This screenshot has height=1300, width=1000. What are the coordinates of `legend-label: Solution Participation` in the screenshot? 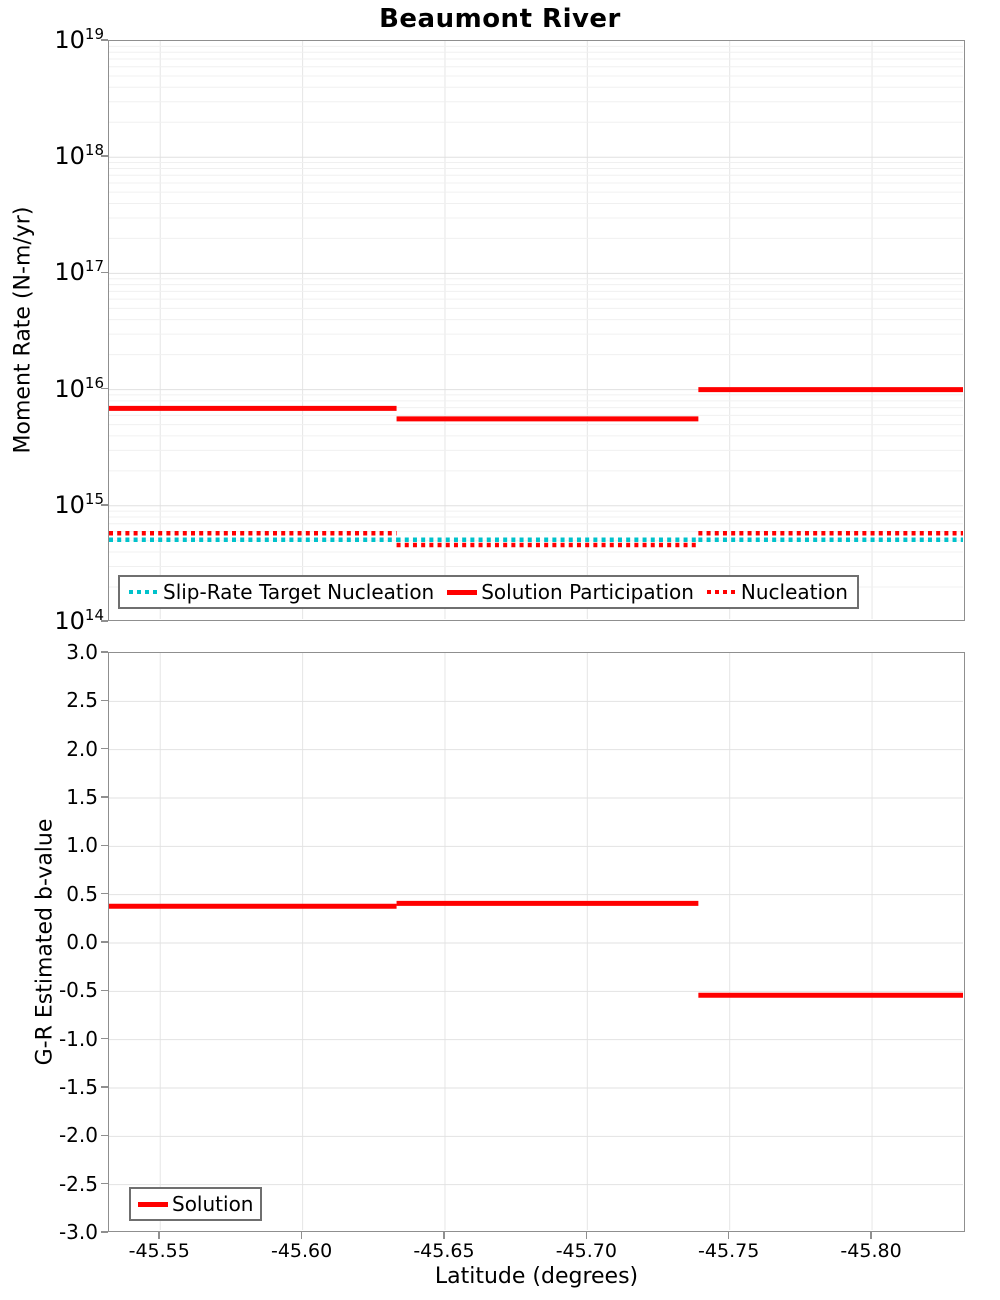 It's located at (587, 592).